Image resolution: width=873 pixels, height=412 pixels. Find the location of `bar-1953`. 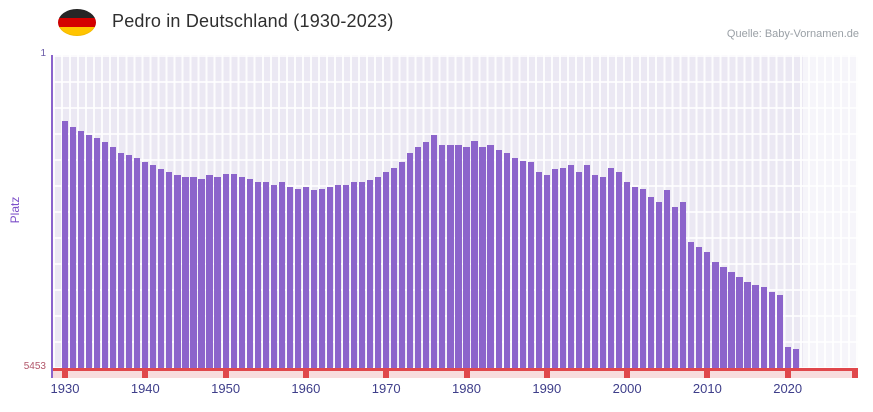

bar-1953 is located at coordinates (249, 273).